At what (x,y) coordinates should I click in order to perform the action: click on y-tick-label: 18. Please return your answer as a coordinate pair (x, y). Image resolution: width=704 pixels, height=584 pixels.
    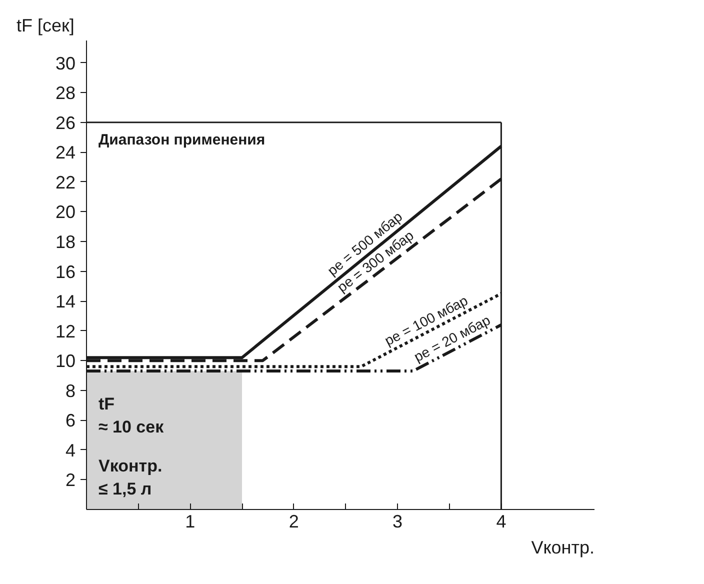
    Looking at the image, I should click on (65, 242).